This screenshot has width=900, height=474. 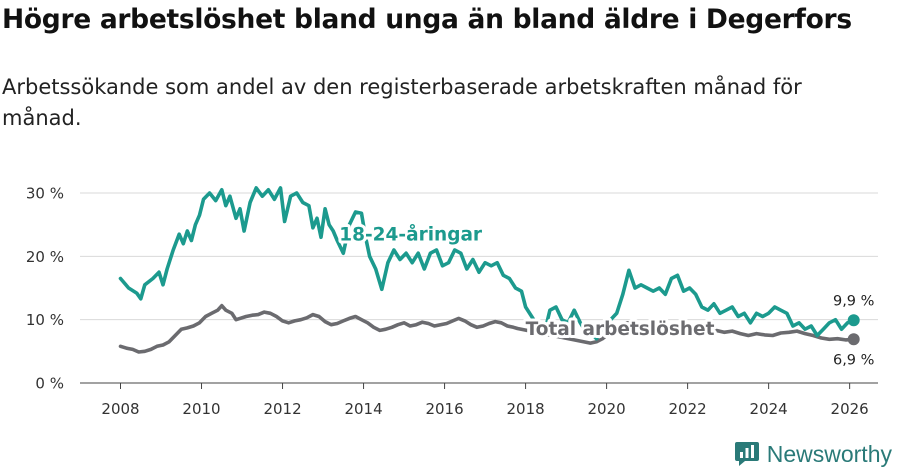 I want to click on newsworthy-logo: Newsworthy, so click(x=813, y=454).